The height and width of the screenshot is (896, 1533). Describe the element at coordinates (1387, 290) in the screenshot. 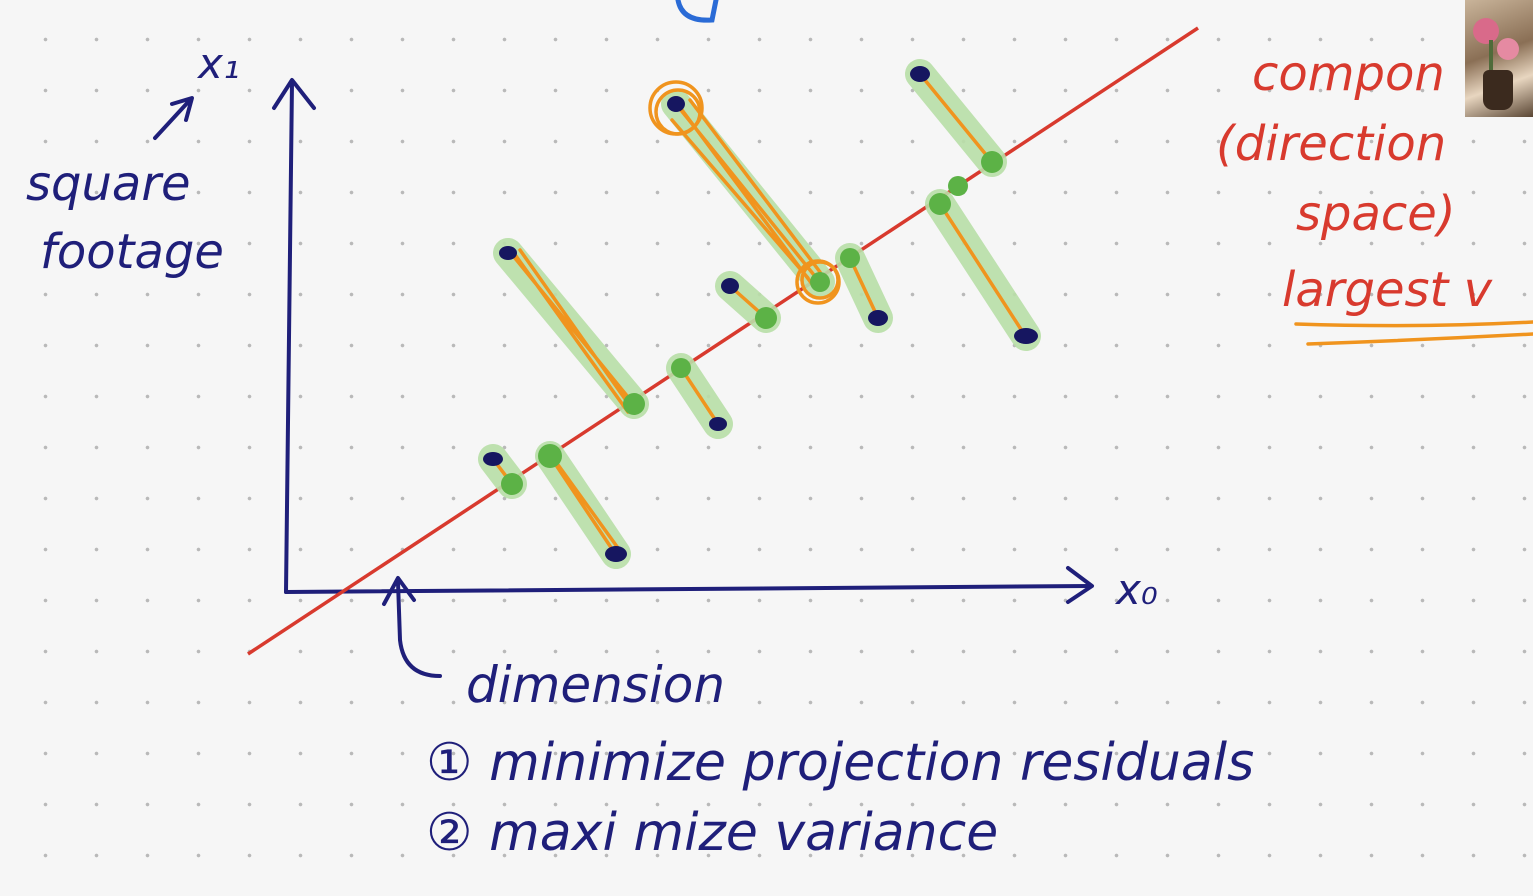

I see `right-line-4: largest v` at that location.